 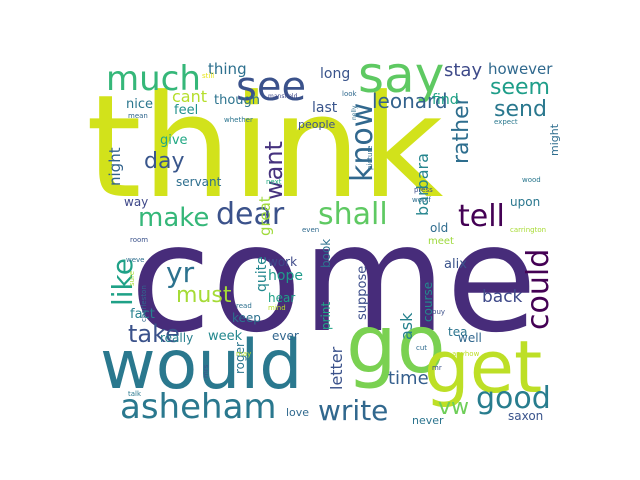 What do you see at coordinates (428, 302) in the screenshot?
I see `word-course: course` at bounding box center [428, 302].